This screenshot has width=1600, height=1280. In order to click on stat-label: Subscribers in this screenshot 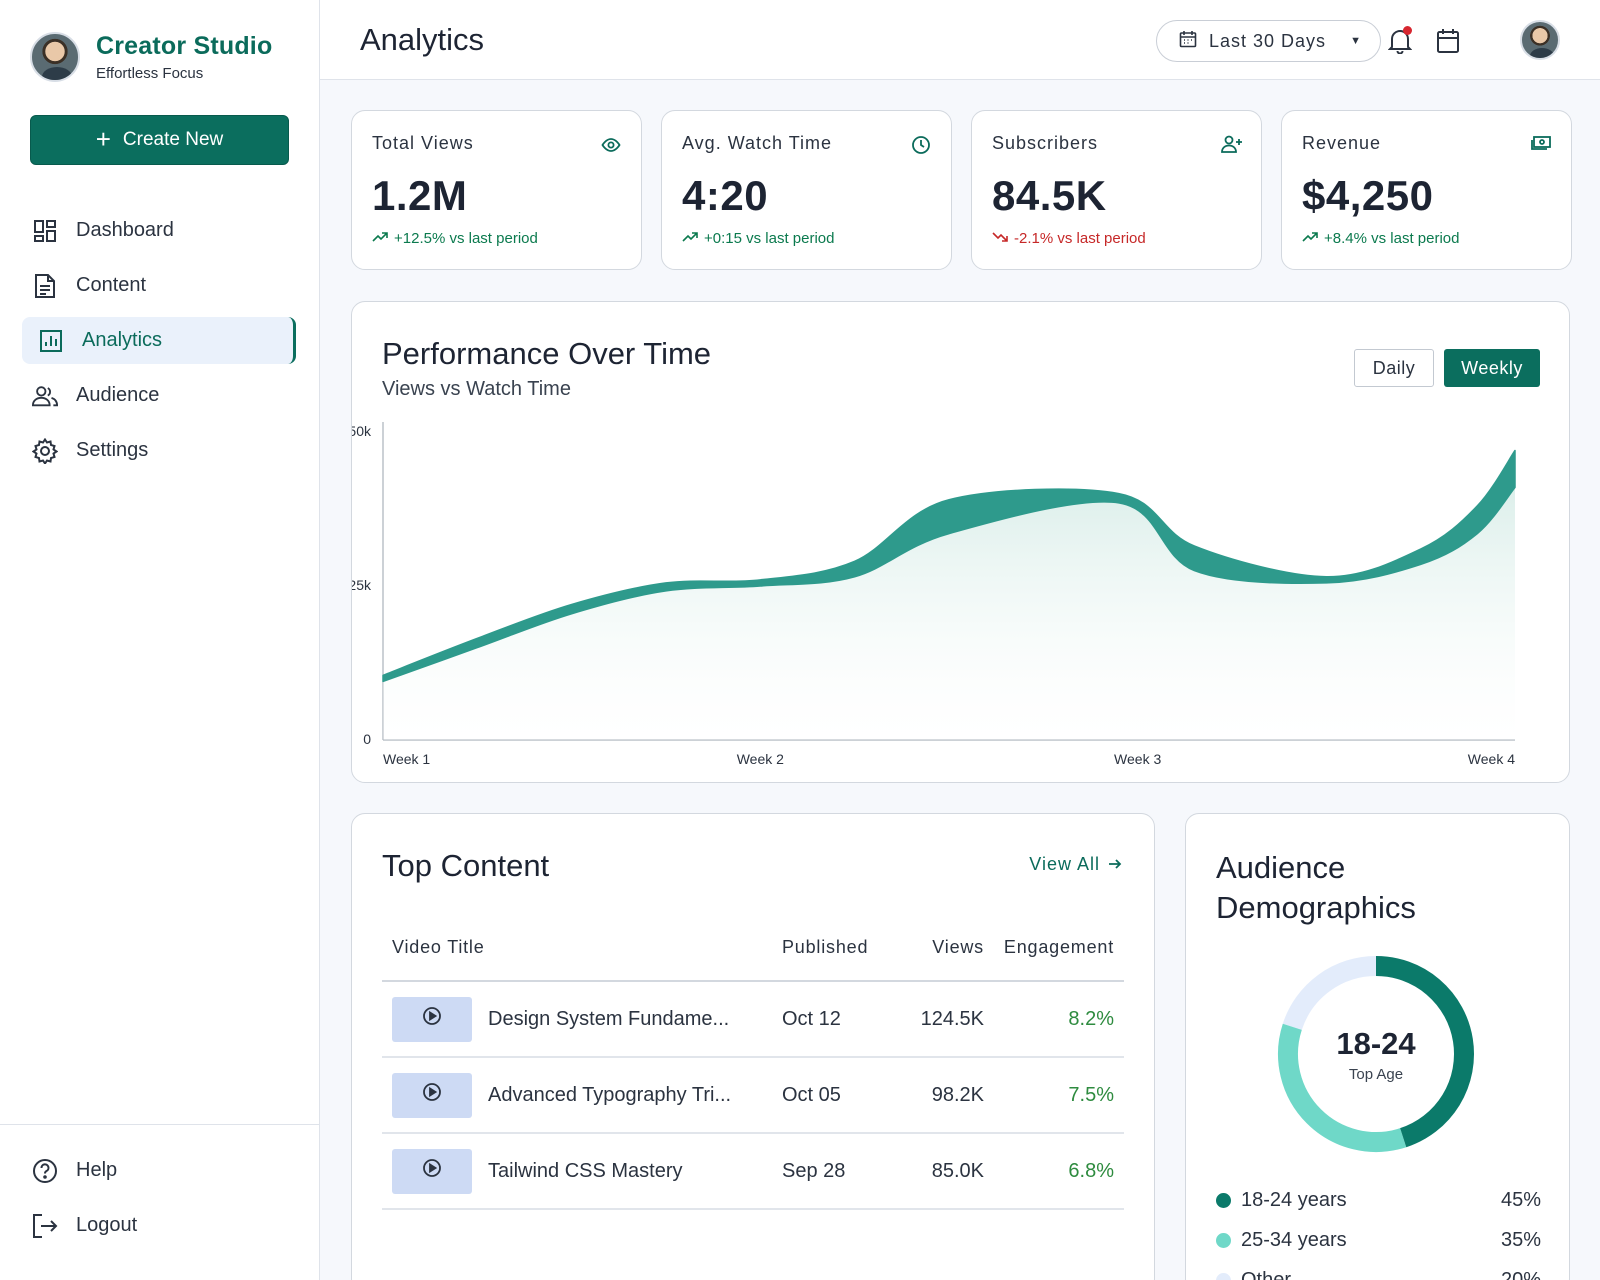, I will do `click(1045, 143)`.